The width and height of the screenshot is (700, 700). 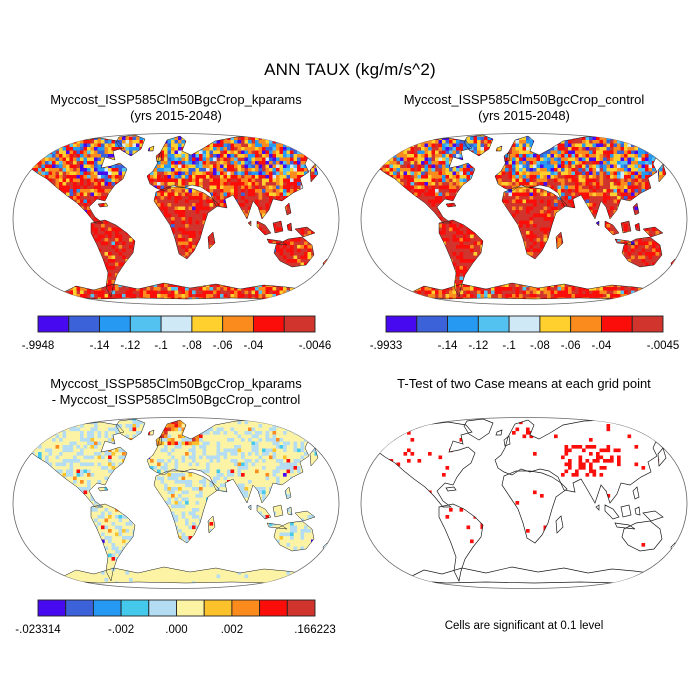 I want to click on colorbar-svg: -.023314 -.002 .000 .002 .166223, so click(x=175, y=617).